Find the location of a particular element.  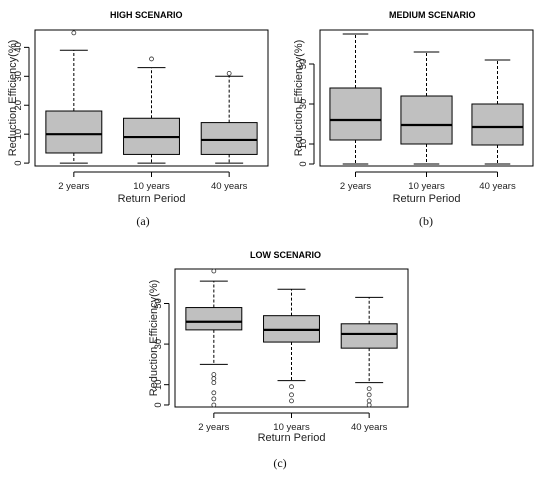

panel-caption: (c) is located at coordinates (279, 463).